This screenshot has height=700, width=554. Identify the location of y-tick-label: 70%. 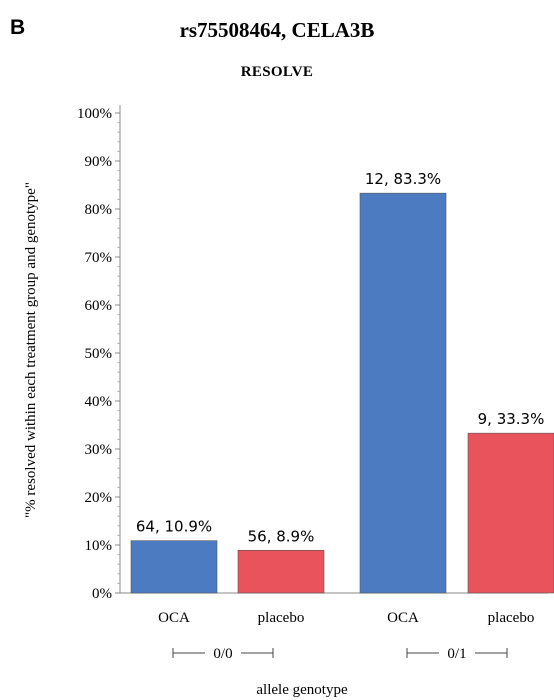
(99, 258).